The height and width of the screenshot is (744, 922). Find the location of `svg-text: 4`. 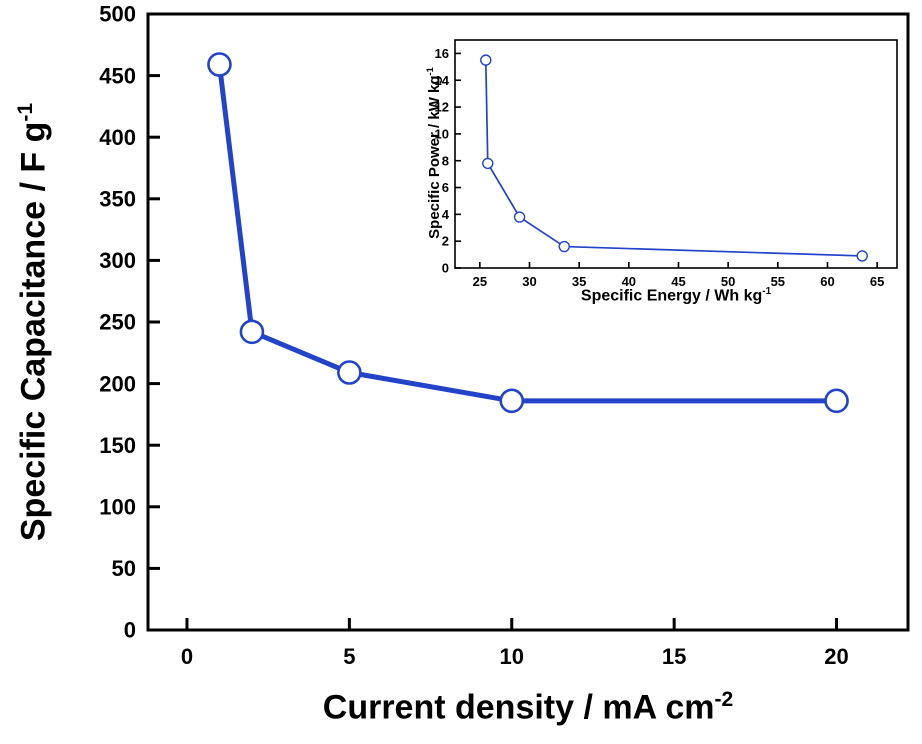

svg-text: 4 is located at coordinates (446, 214).